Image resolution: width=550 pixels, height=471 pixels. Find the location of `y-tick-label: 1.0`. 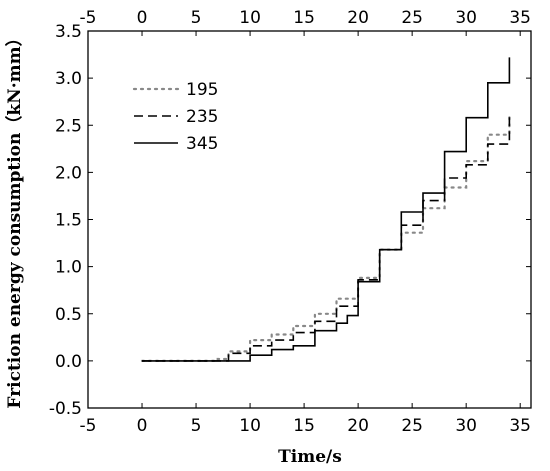

y-tick-label: 1.0 is located at coordinates (68, 268).